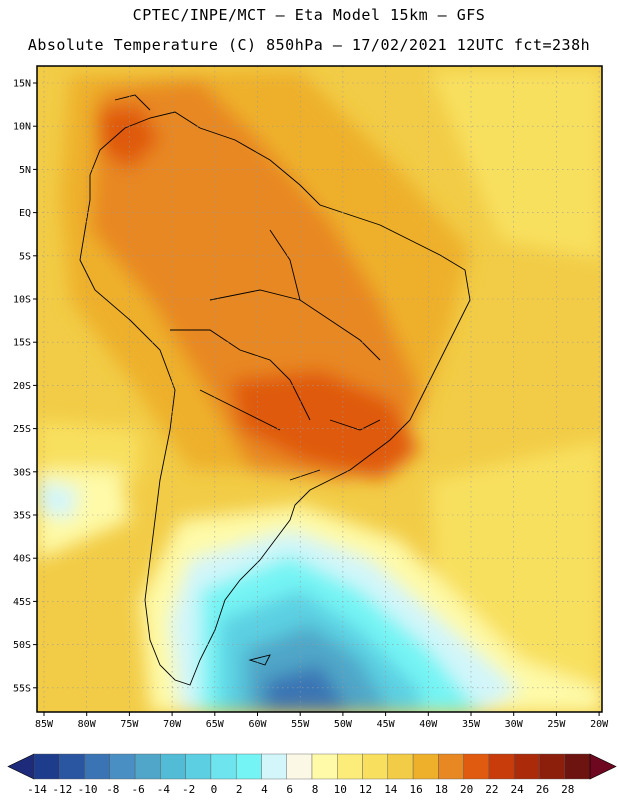 The width and height of the screenshot is (618, 800). I want to click on lat-label: 5N, so click(25, 170).